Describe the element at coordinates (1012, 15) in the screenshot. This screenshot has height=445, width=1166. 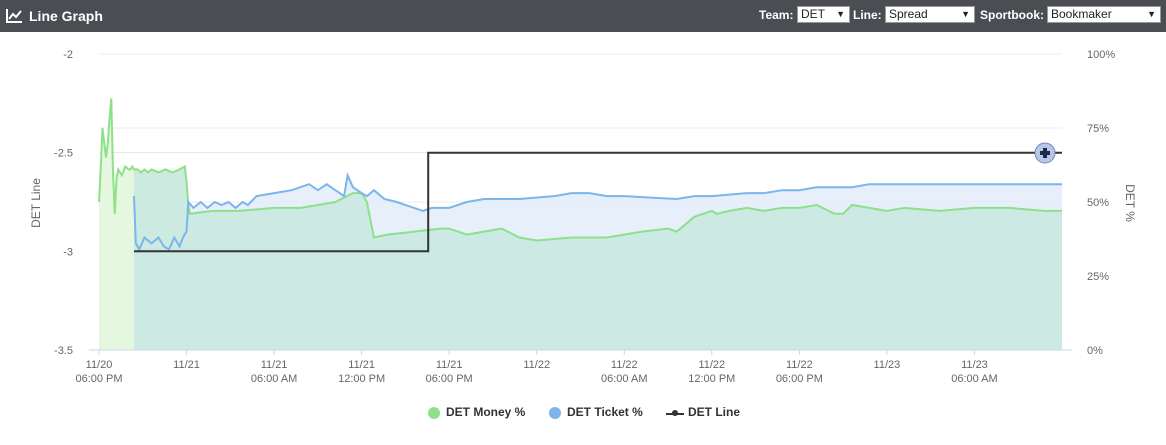
I see `sportsbook-label: Sportbook:` at that location.